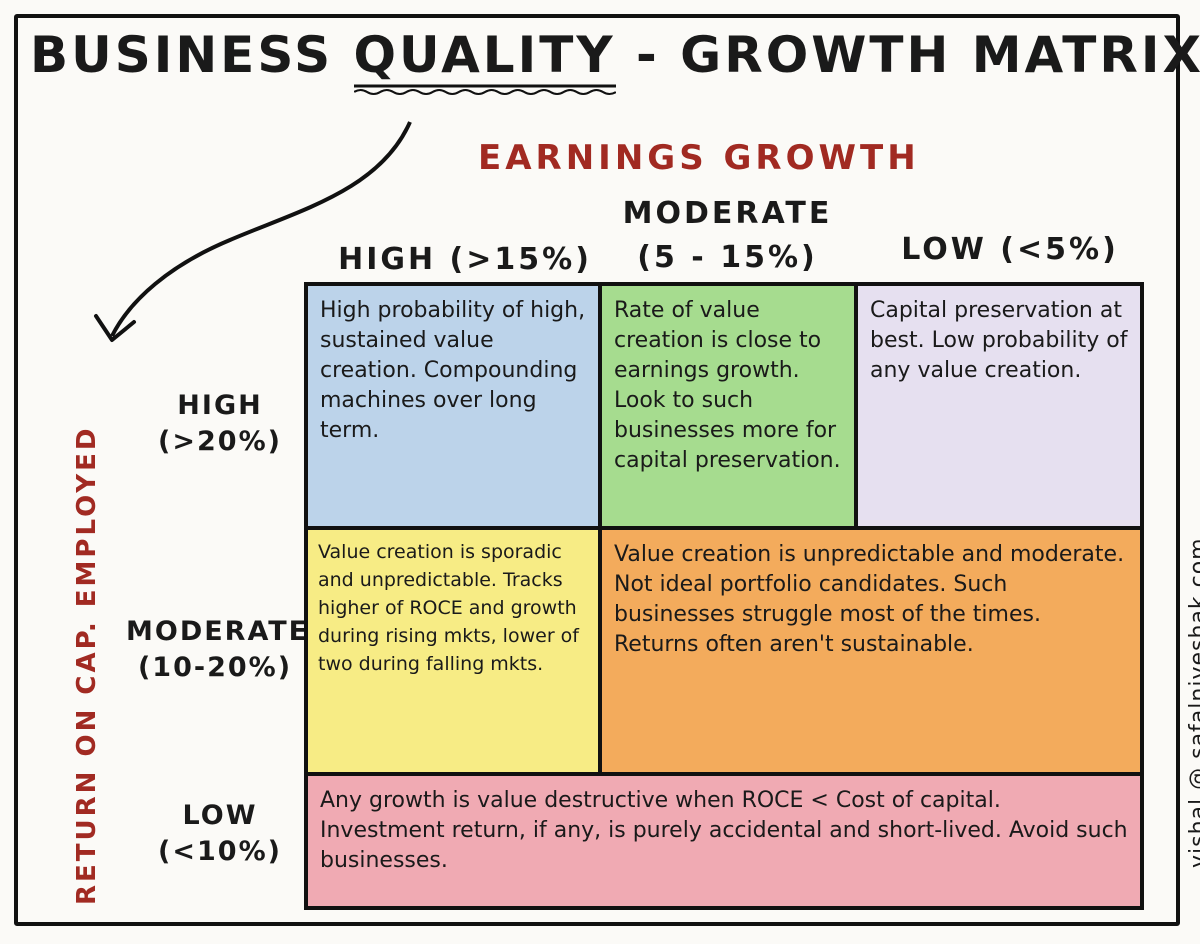 This screenshot has height=944, width=1200. What do you see at coordinates (699, 158) in the screenshot?
I see `x-axis-title: Earnings Growth` at bounding box center [699, 158].